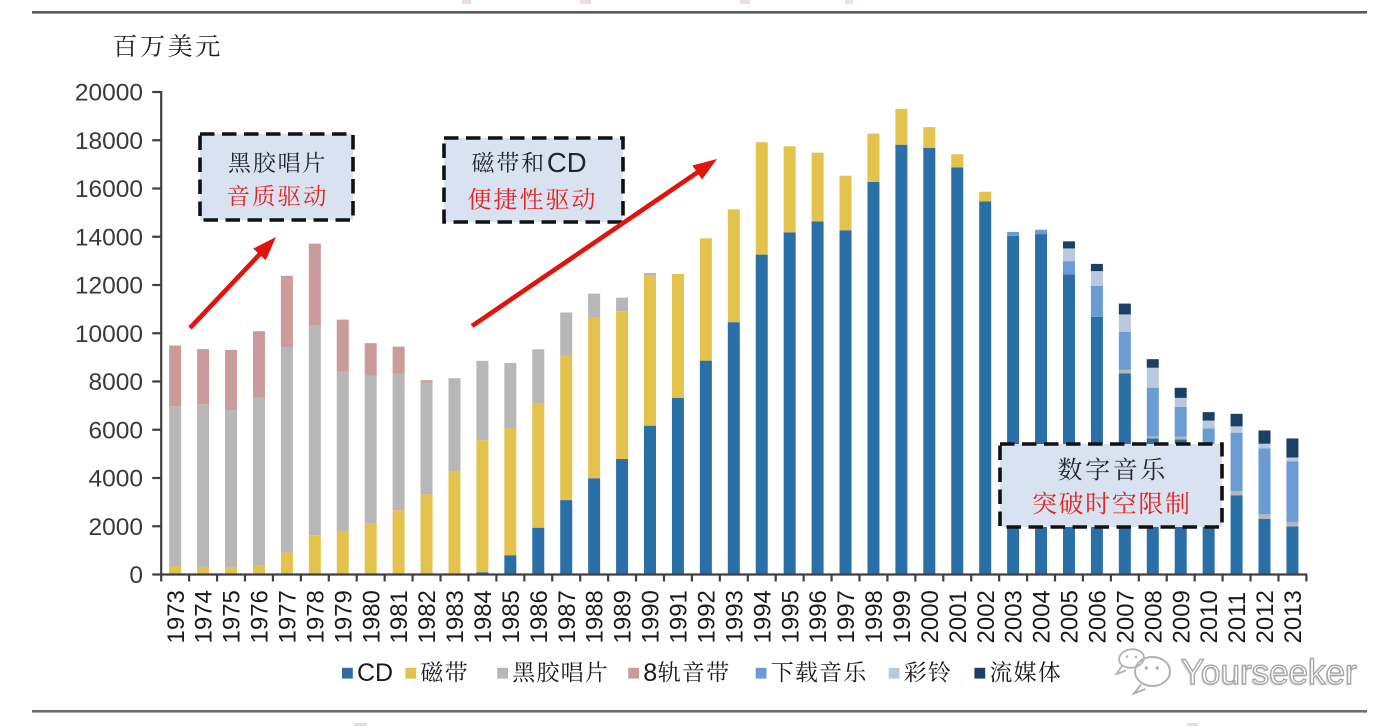  What do you see at coordinates (483, 616) in the screenshot?
I see `svg-text: 1984` at bounding box center [483, 616].